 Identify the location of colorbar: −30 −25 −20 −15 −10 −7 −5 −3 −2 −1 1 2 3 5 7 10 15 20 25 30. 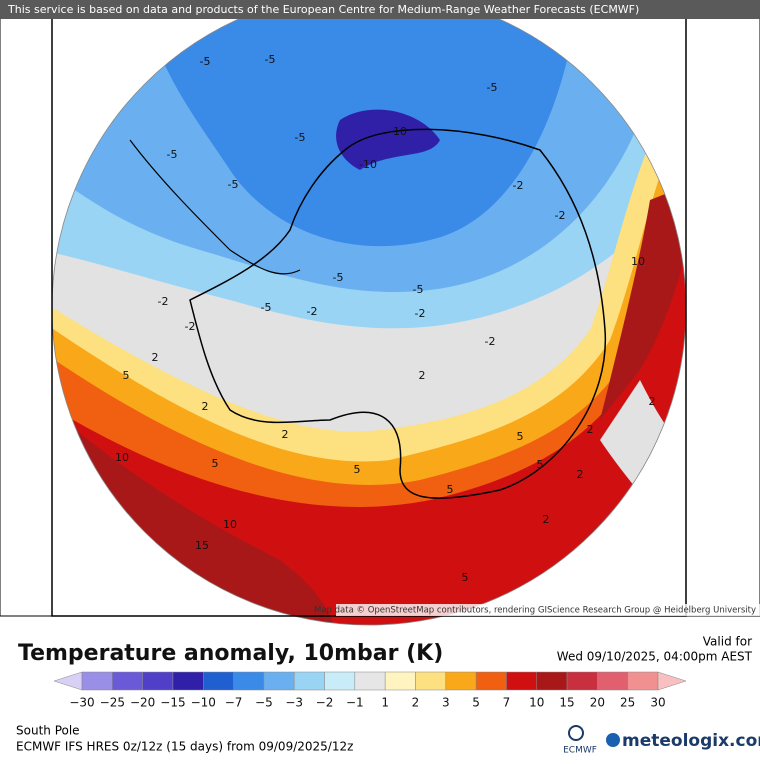
(370, 690).